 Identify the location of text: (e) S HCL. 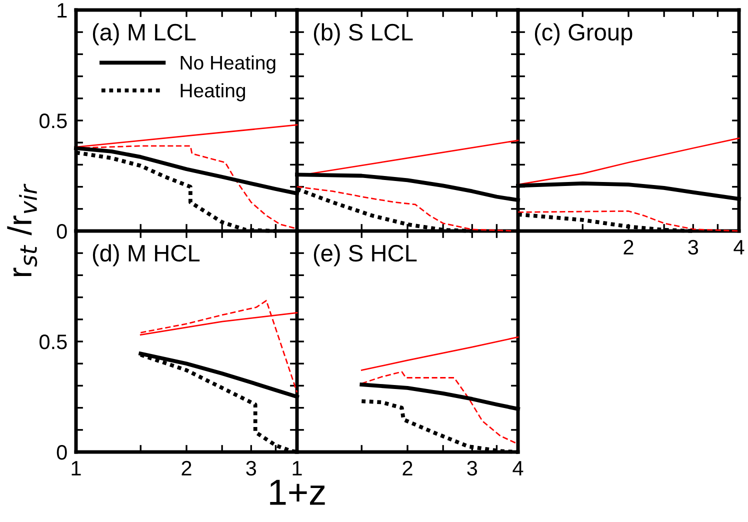
(365, 255).